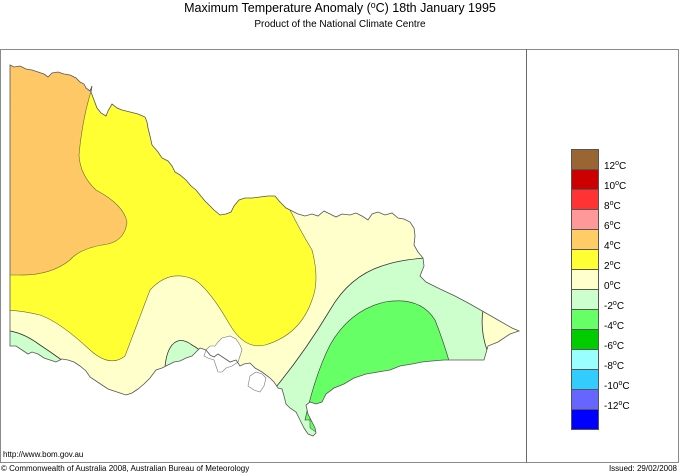  I want to click on issued-date: Issued: 29/02/2008, so click(642, 468).